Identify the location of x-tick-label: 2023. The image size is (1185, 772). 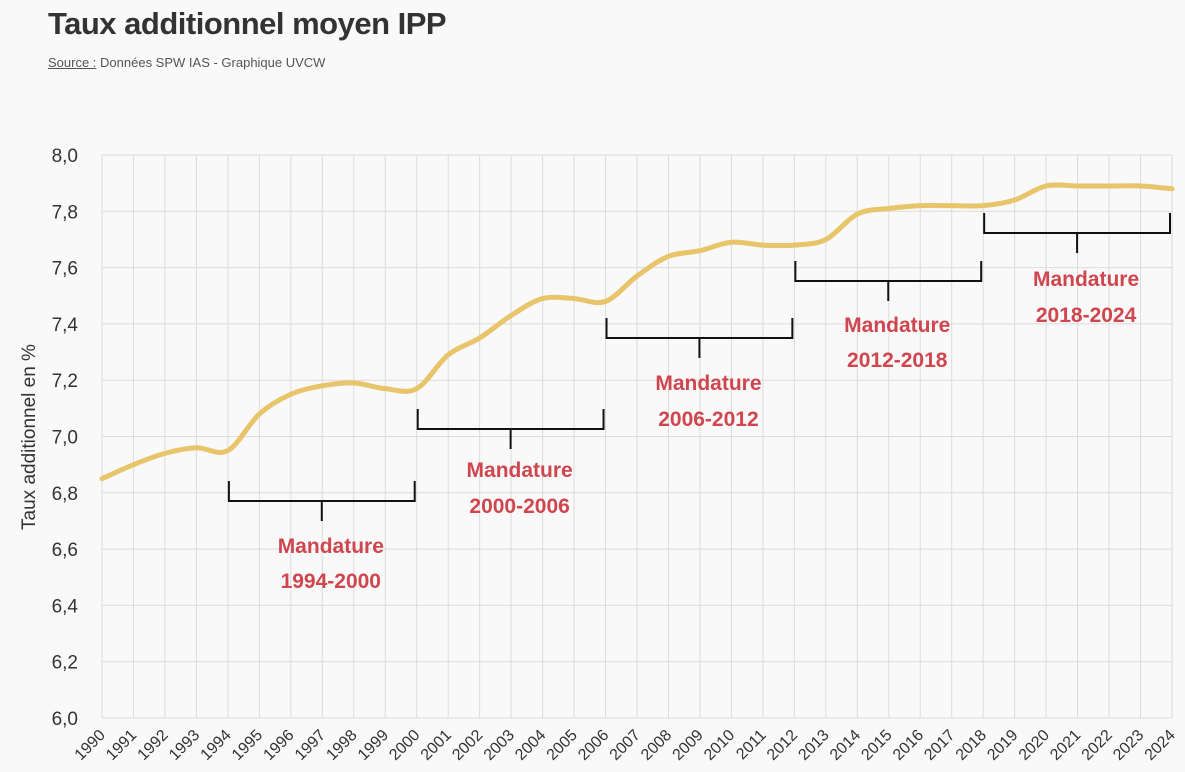
(1128, 745).